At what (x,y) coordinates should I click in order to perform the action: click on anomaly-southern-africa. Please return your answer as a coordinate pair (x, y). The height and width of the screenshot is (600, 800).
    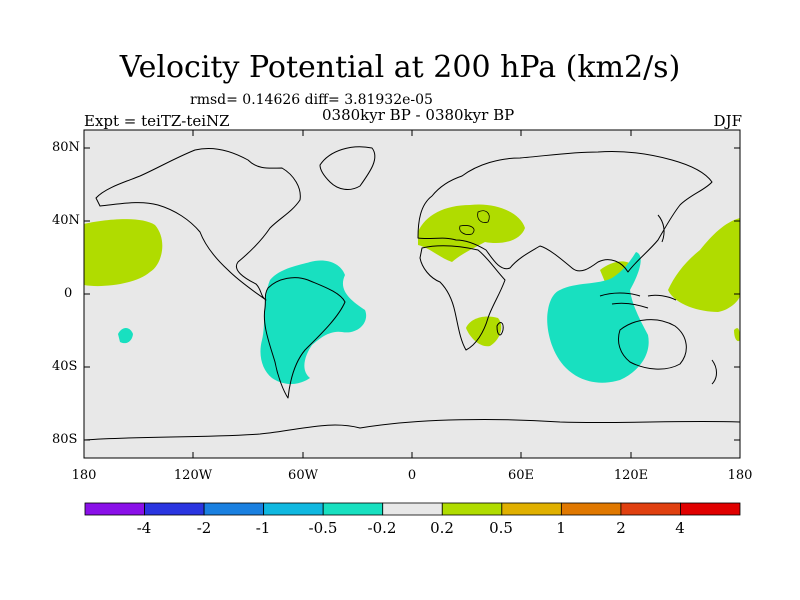
    Looking at the image, I should click on (484, 331).